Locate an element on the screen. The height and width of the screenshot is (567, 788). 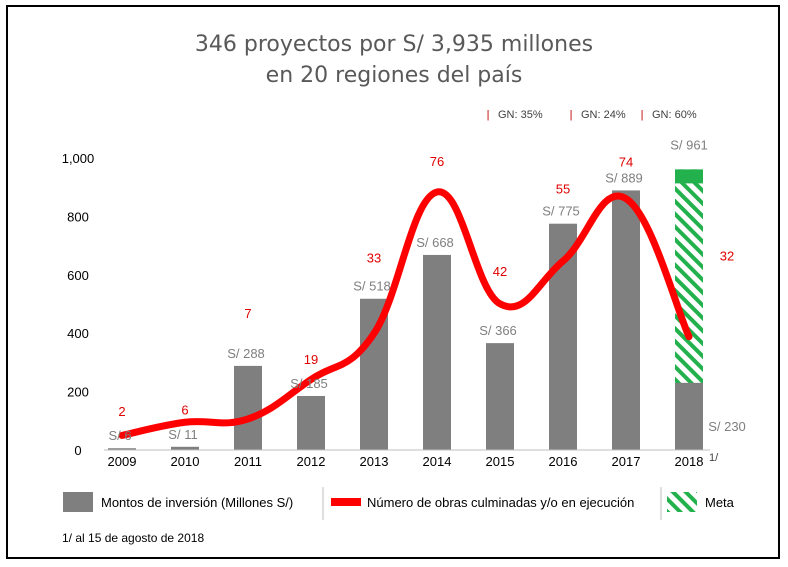
bar-value-label: S/ 889 is located at coordinates (624, 177).